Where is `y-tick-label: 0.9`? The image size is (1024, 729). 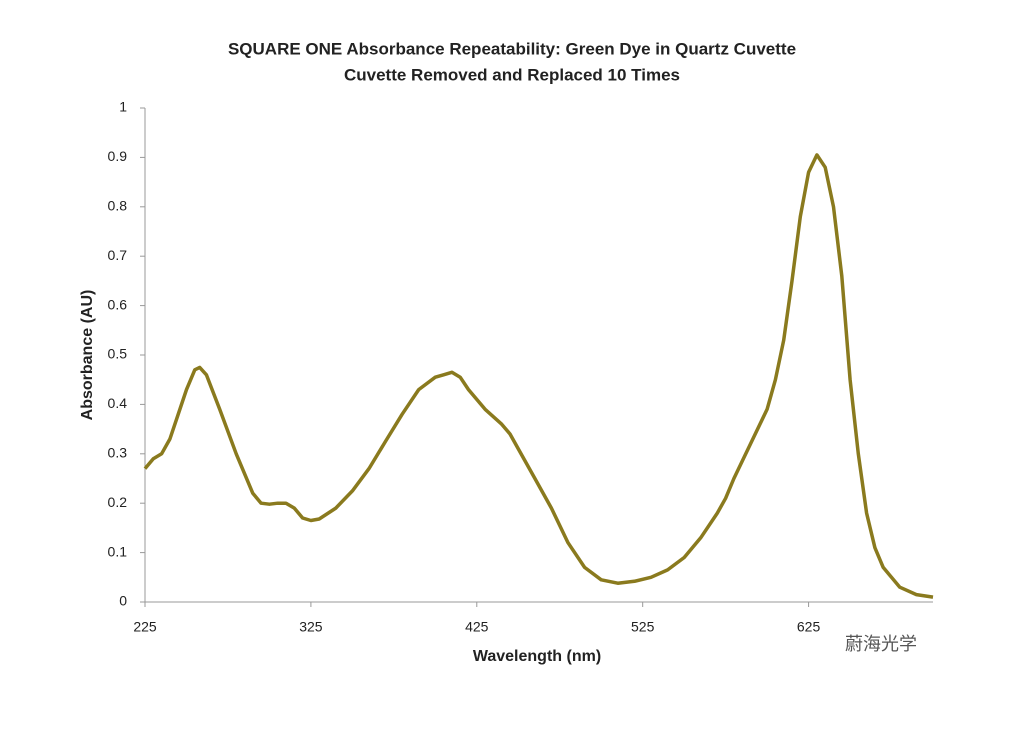 y-tick-label: 0.9 is located at coordinates (118, 156).